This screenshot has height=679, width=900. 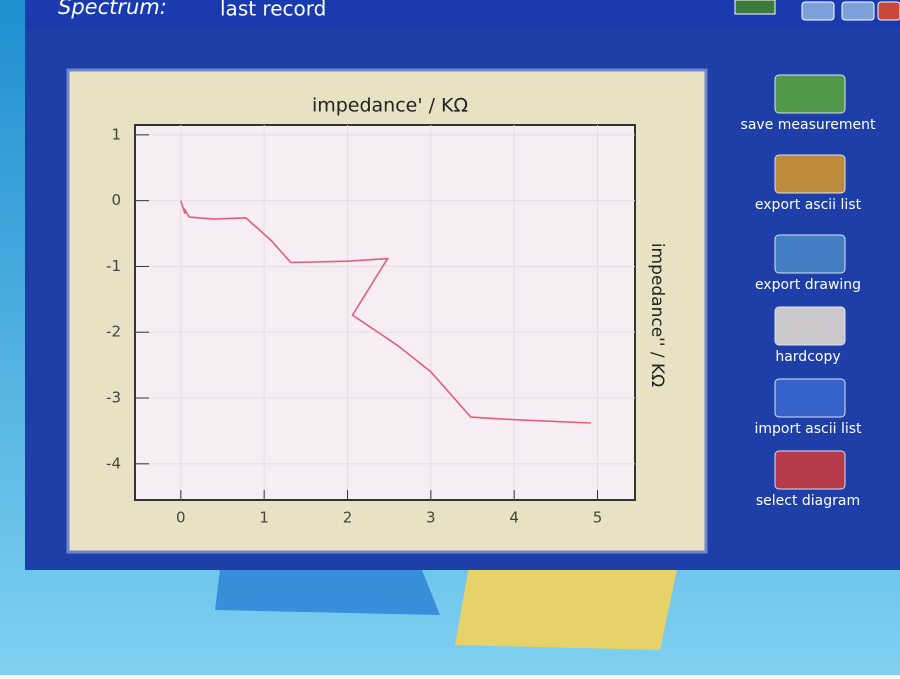 I want to click on window-subtitle: last record, so click(x=273, y=10).